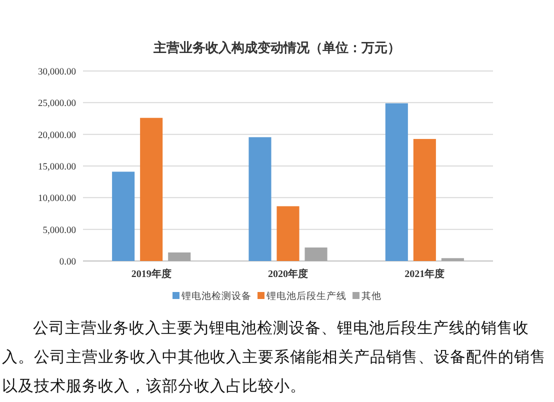 This screenshot has height=402, width=554. I want to click on y-tick-label: 5,000.00, so click(59, 231).